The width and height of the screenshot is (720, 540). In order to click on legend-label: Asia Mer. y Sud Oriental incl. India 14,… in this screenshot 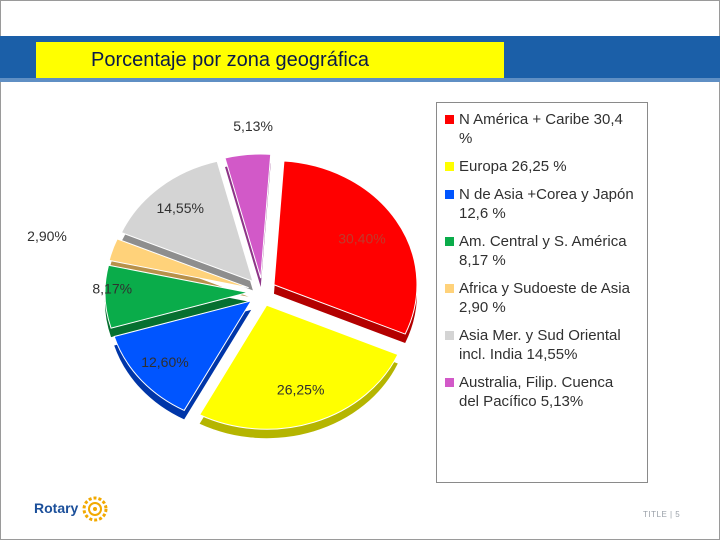, I will do `click(540, 345)`.